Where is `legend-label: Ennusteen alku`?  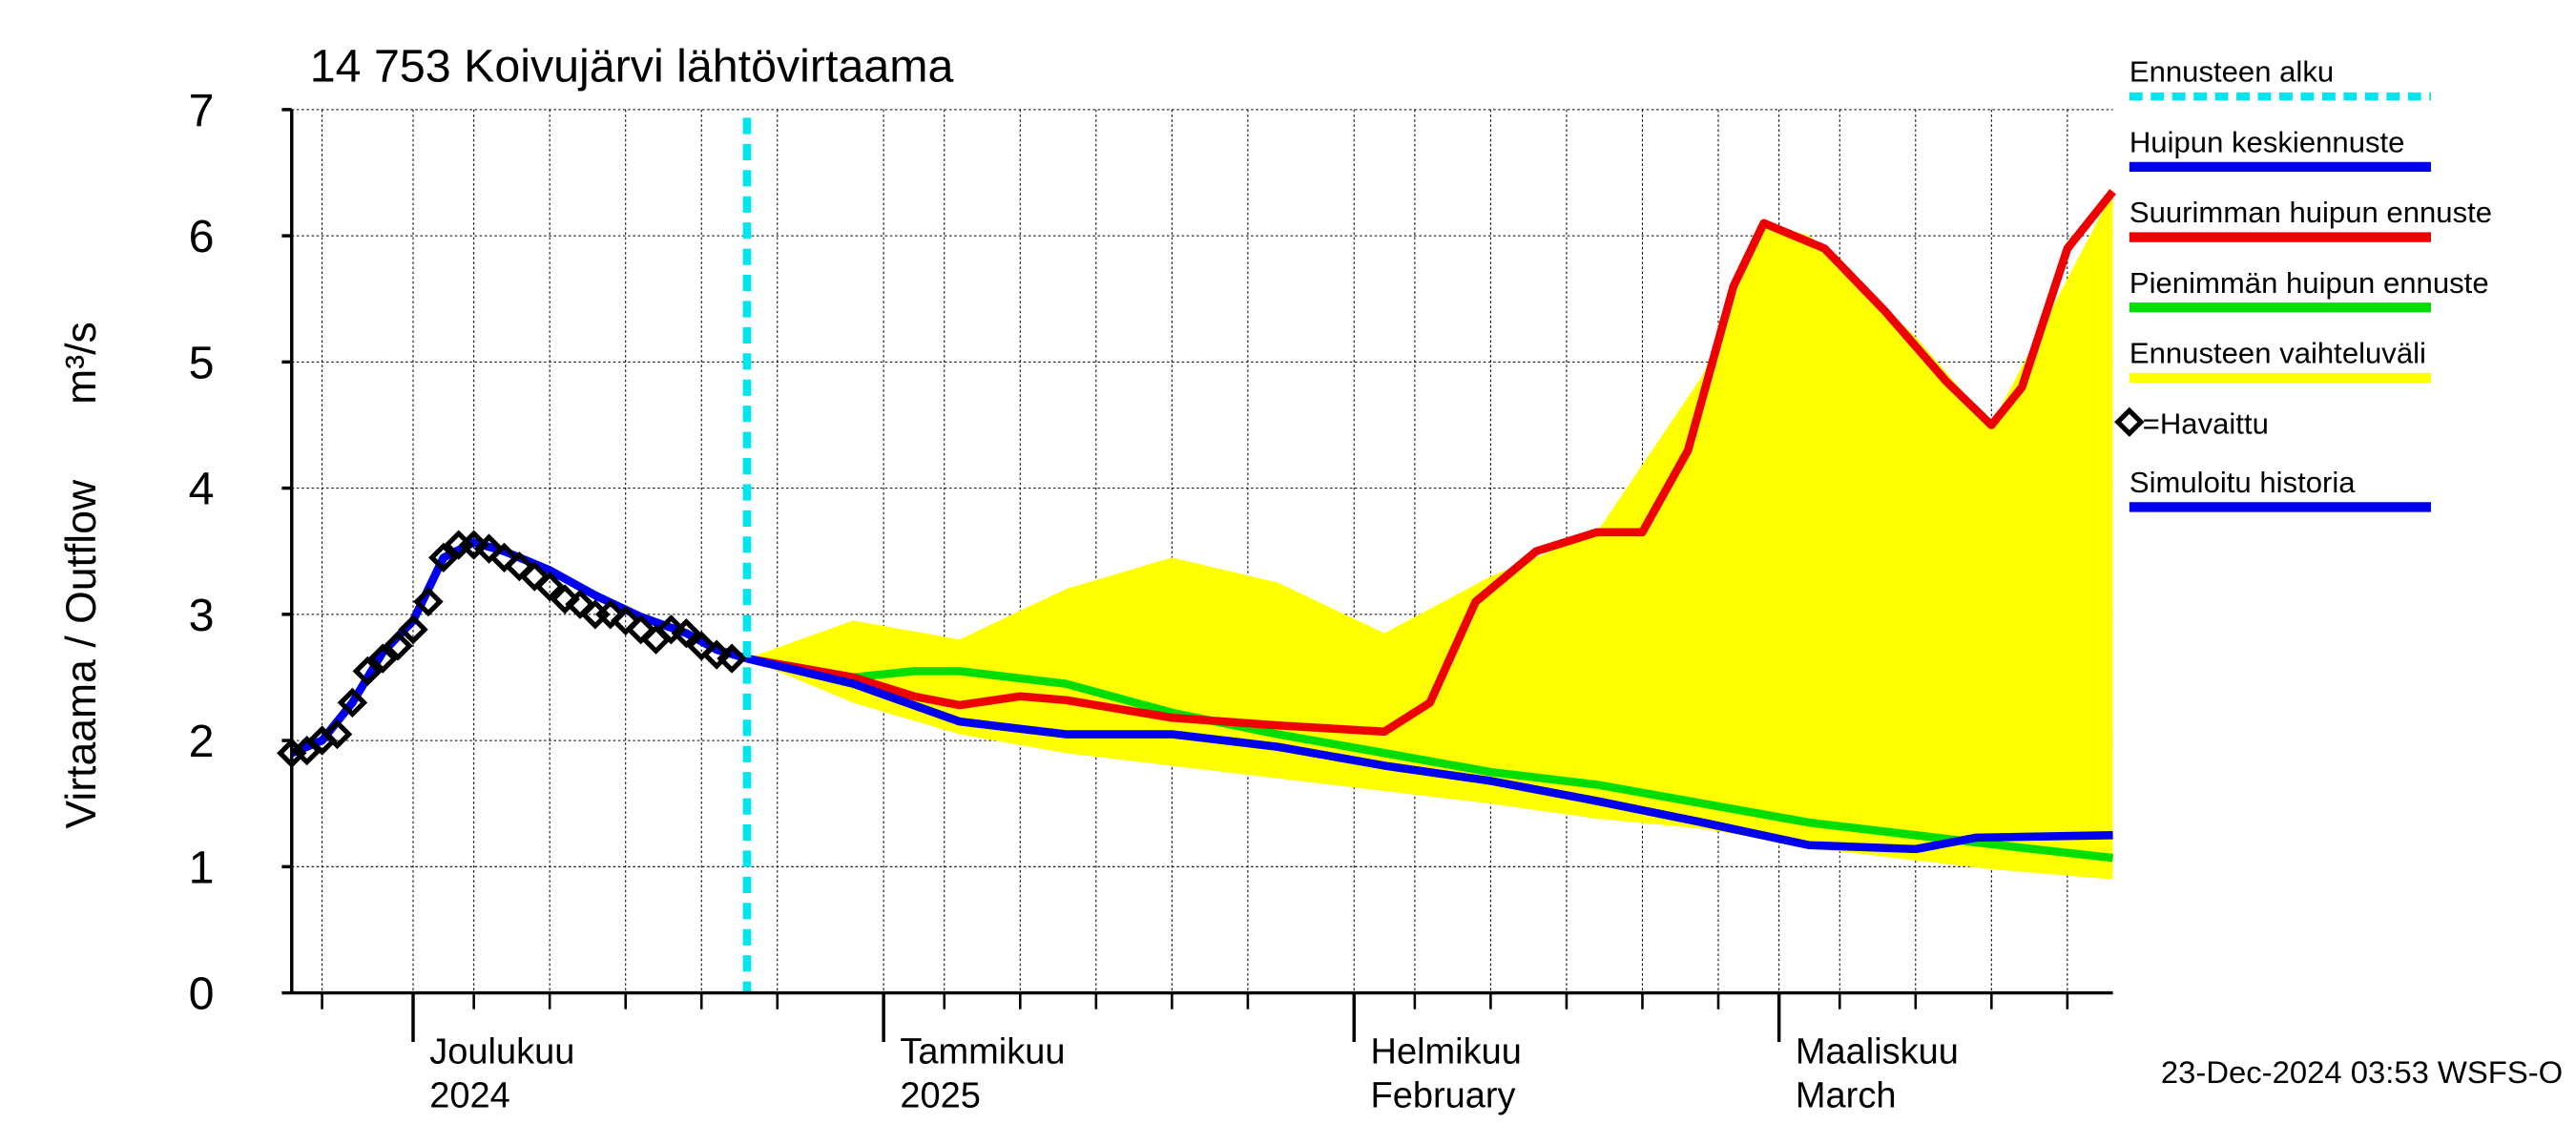
legend-label: Ennusteen alku is located at coordinates (2231, 72).